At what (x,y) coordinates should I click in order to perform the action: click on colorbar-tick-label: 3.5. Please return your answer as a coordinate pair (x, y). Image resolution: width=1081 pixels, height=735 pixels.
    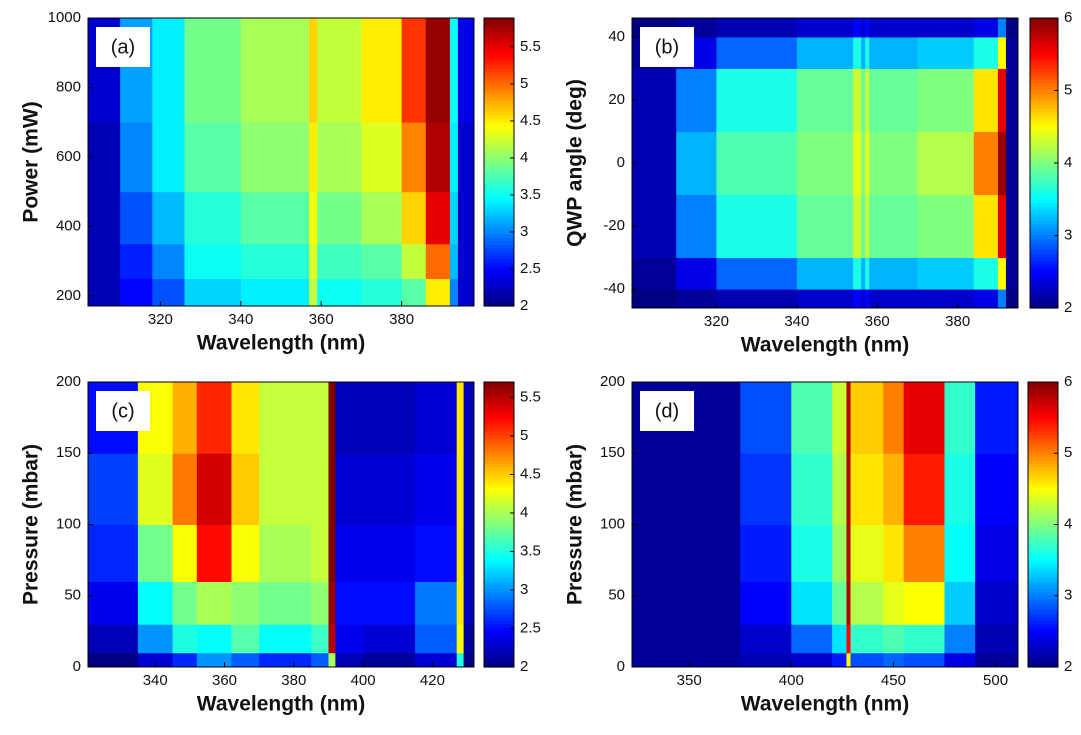
    Looking at the image, I should click on (530, 194).